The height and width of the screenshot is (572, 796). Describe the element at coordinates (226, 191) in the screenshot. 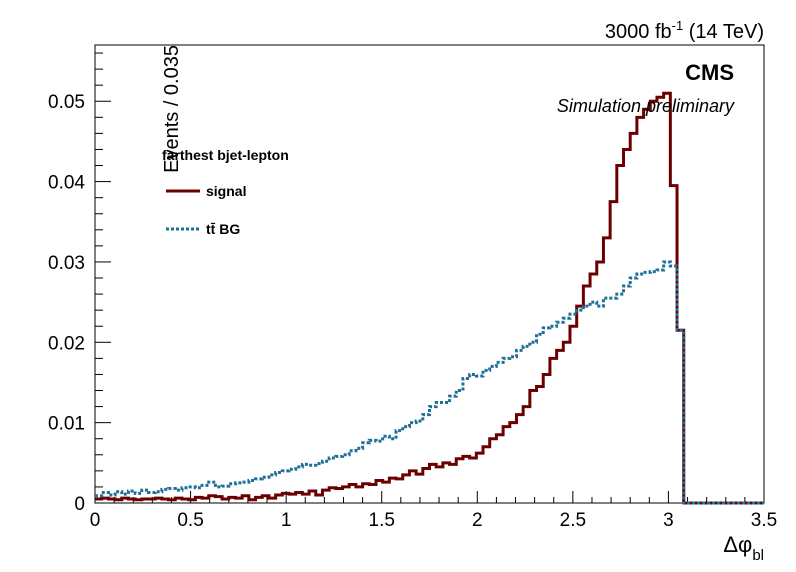

I see `legend-label-signal: signal` at that location.